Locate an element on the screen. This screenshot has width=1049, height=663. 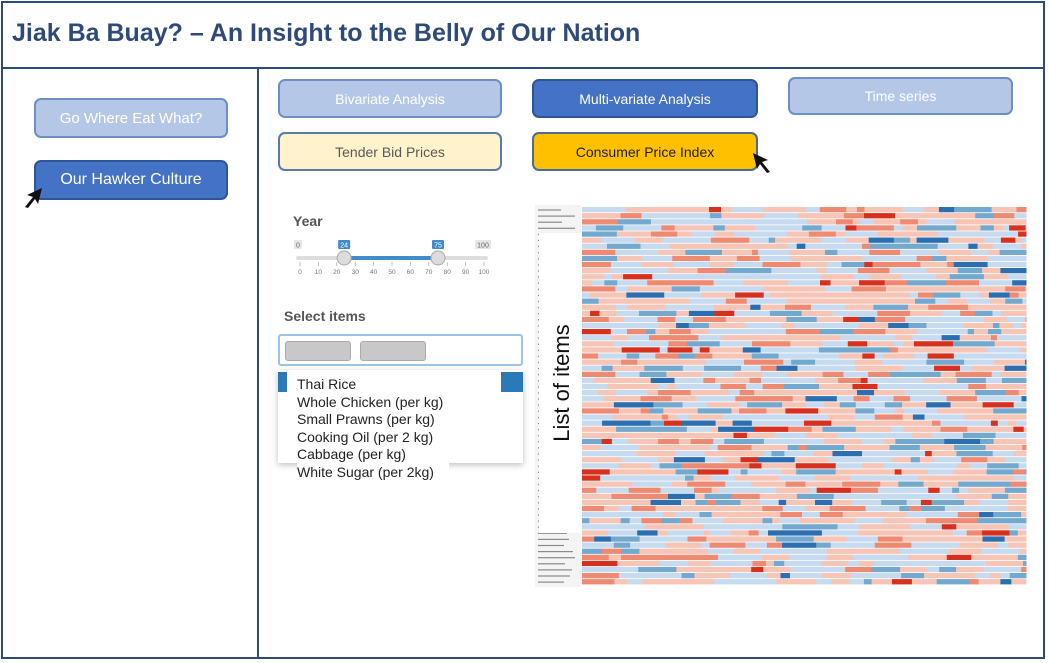
axis-label-background is located at coordinates (560, 383).